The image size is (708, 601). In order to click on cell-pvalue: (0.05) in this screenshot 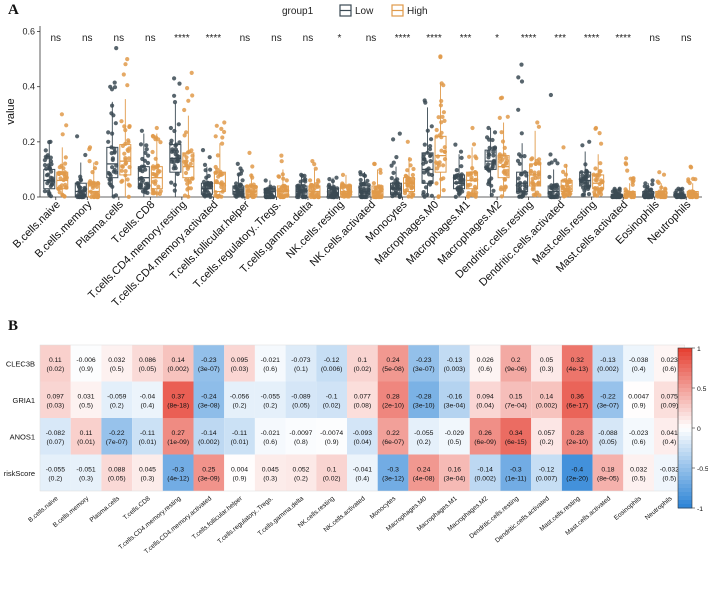, I will do `click(148, 369)`.